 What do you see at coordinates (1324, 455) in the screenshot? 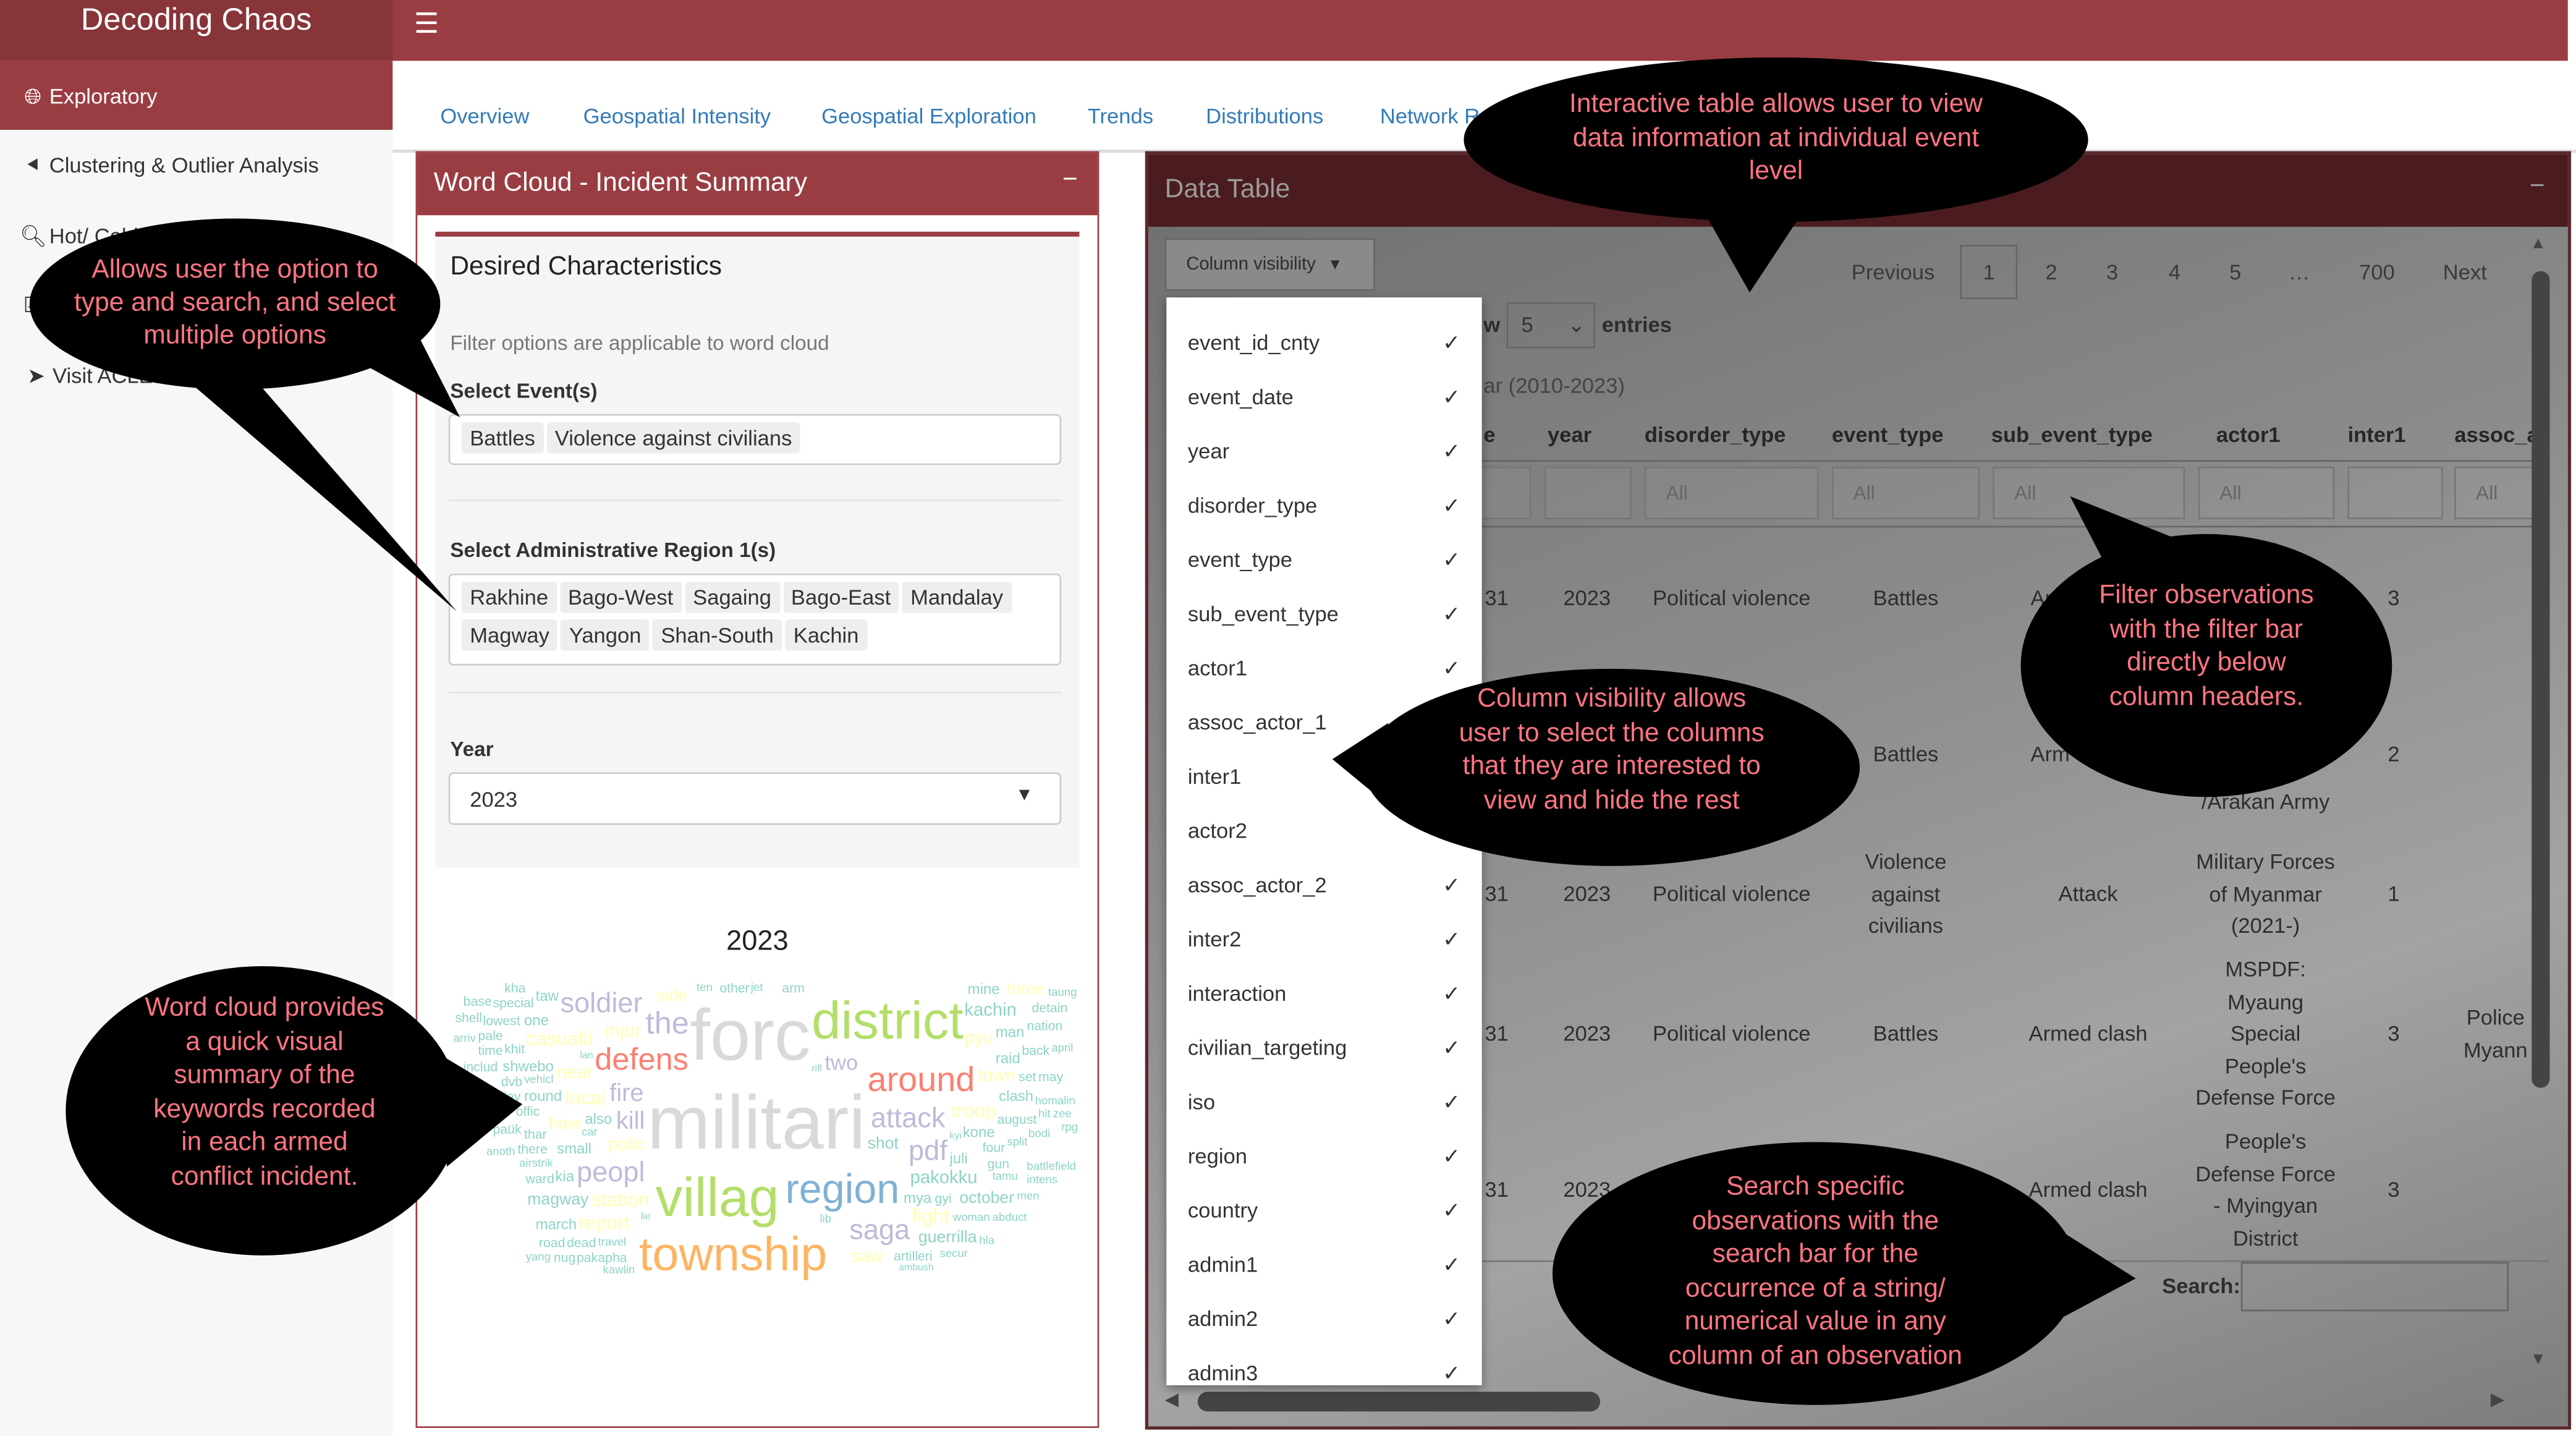
I see `column-visibility-item: year ✓` at bounding box center [1324, 455].